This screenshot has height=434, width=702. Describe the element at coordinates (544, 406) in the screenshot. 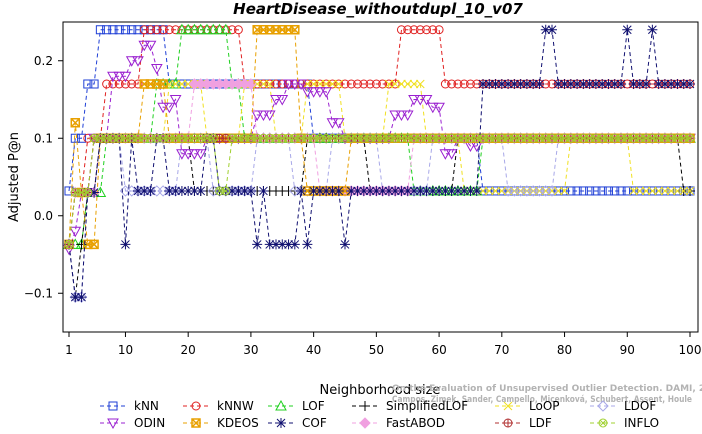

I see `legend-label: LoOP` at that location.